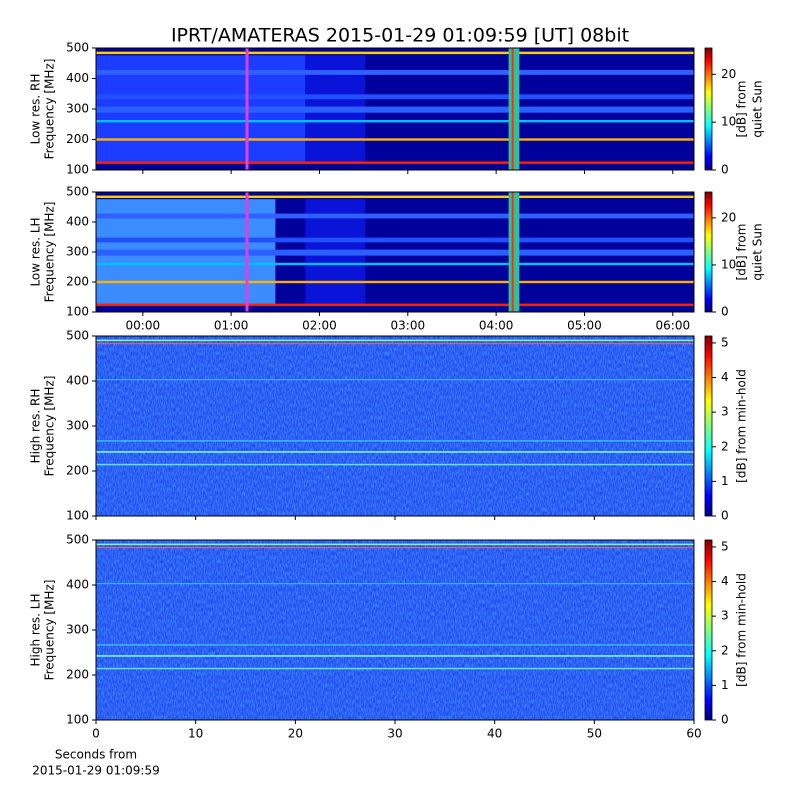 The height and width of the screenshot is (800, 800). What do you see at coordinates (36, 629) in the screenshot?
I see `y-axis-label: High res. LH` at bounding box center [36, 629].